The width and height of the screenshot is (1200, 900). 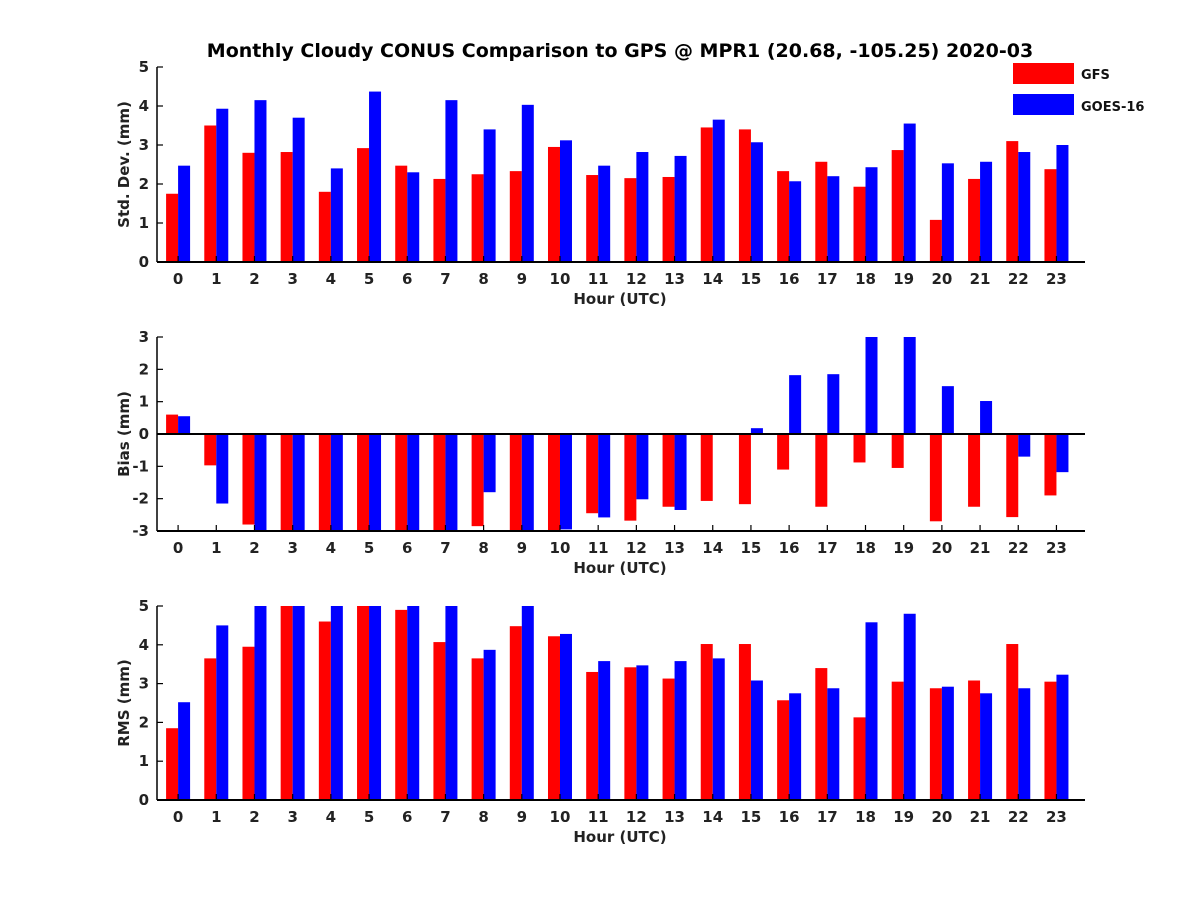 I want to click on x-tick-label: 21, so click(x=980, y=548).